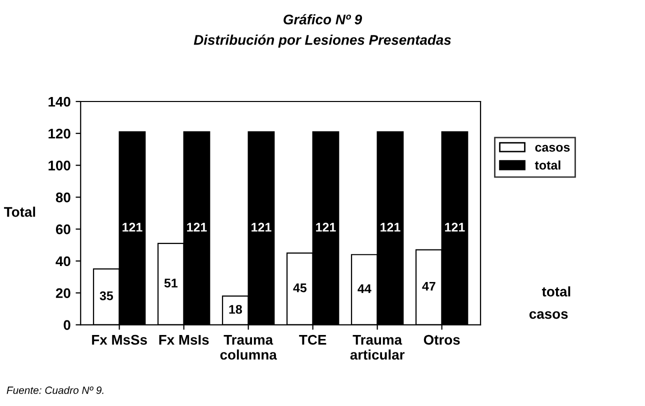 The height and width of the screenshot is (406, 645). Describe the element at coordinates (63, 229) in the screenshot. I see `y-tick-label: 60` at that location.